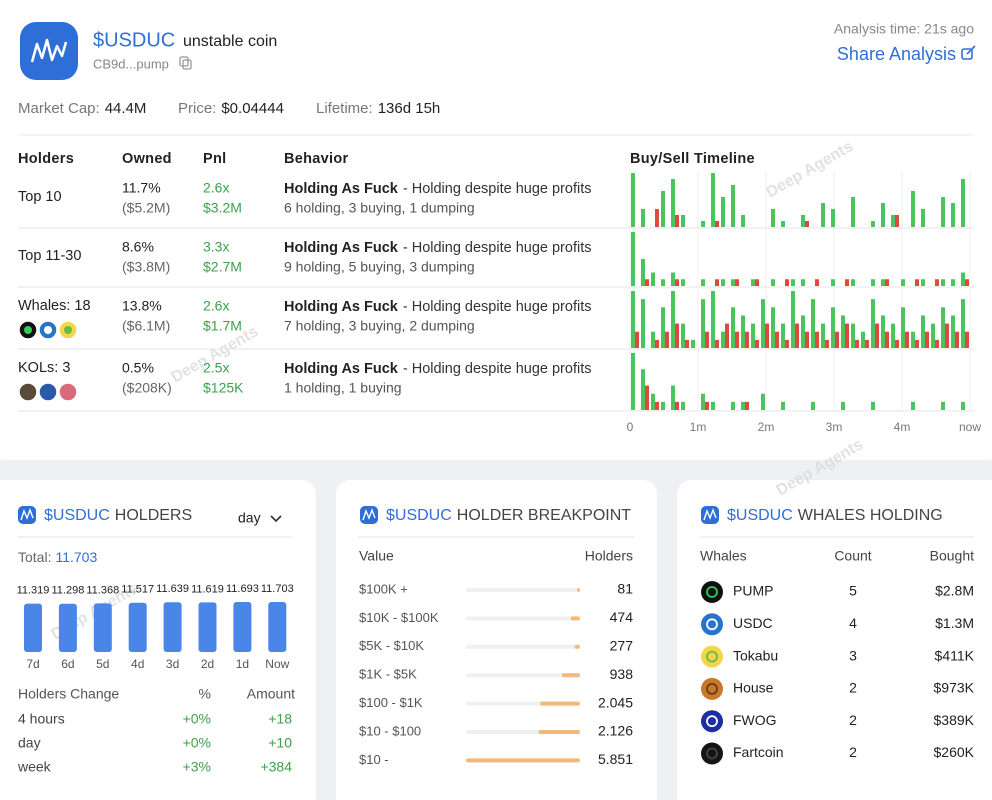 This screenshot has width=992, height=800. What do you see at coordinates (48, 392) in the screenshot?
I see `kol-avatar` at bounding box center [48, 392].